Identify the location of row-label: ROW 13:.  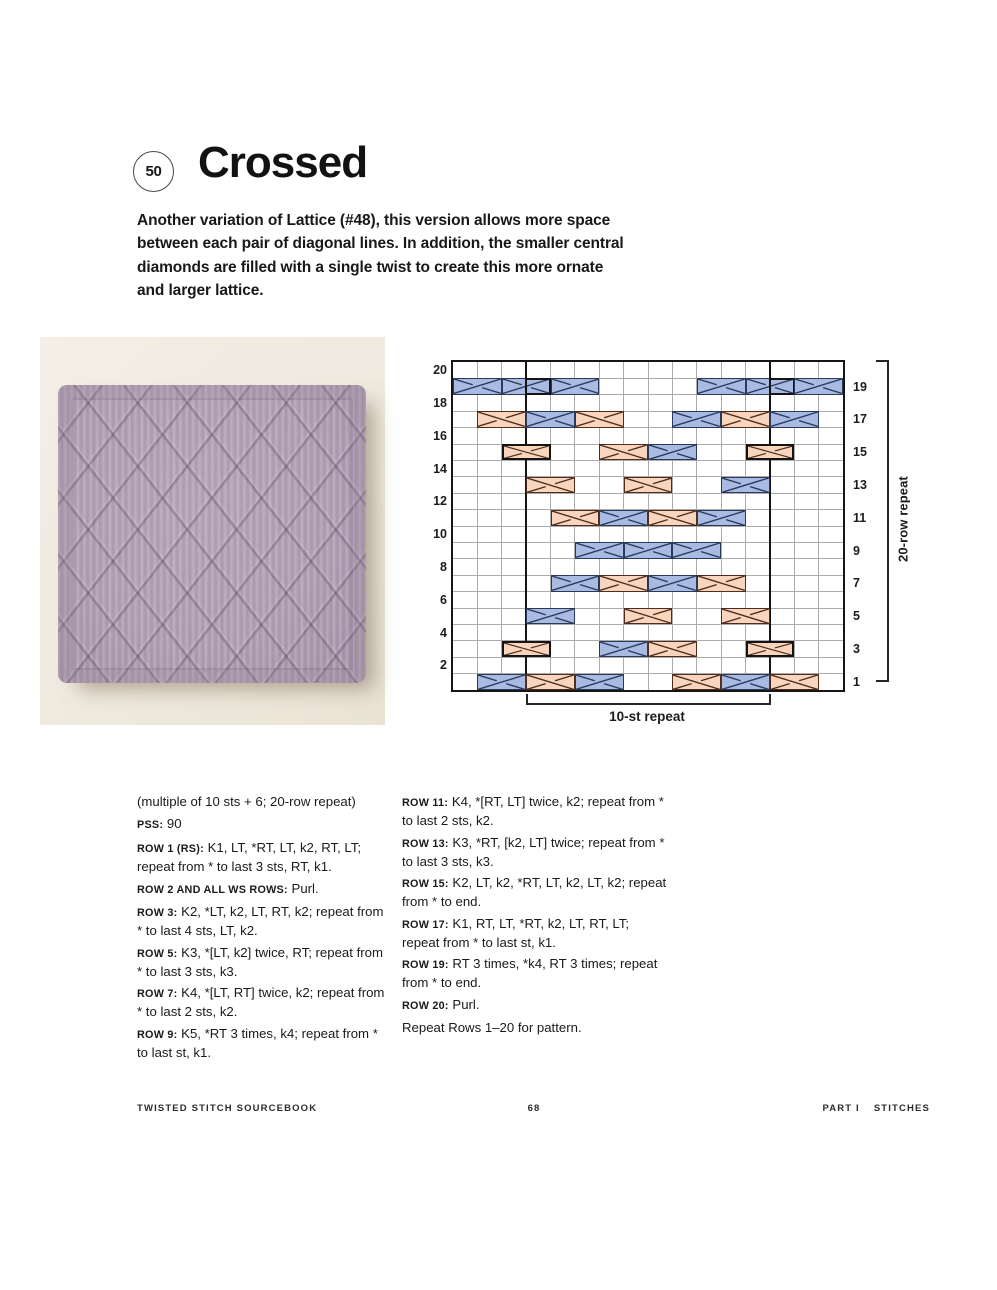
(425, 843).